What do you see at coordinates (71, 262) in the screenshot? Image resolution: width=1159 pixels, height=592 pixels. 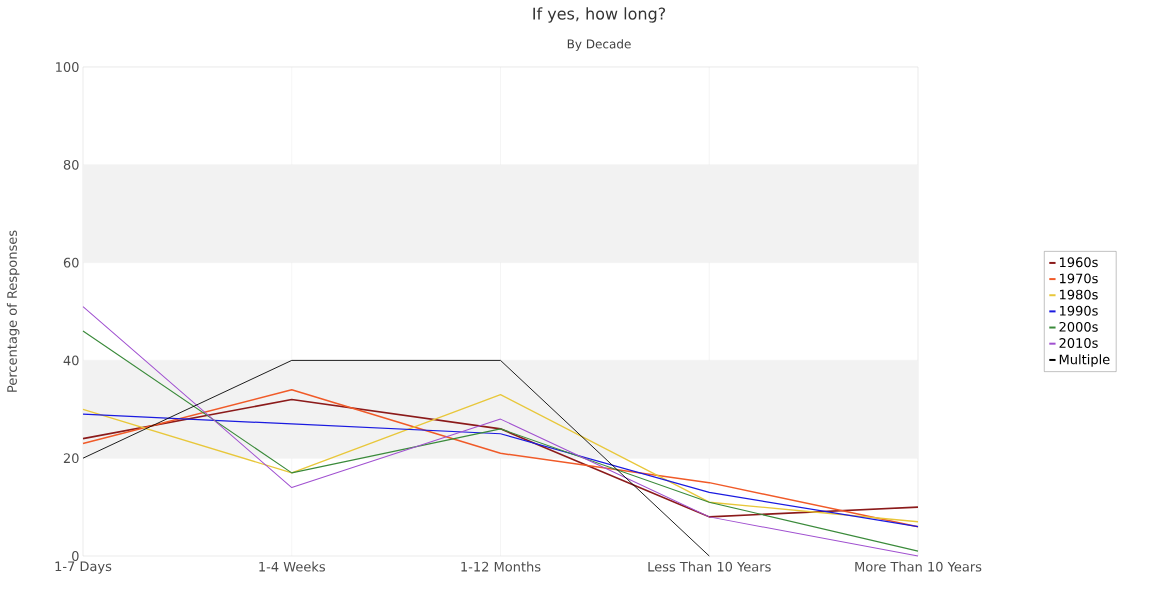 I see `y-tick-label: 60` at bounding box center [71, 262].